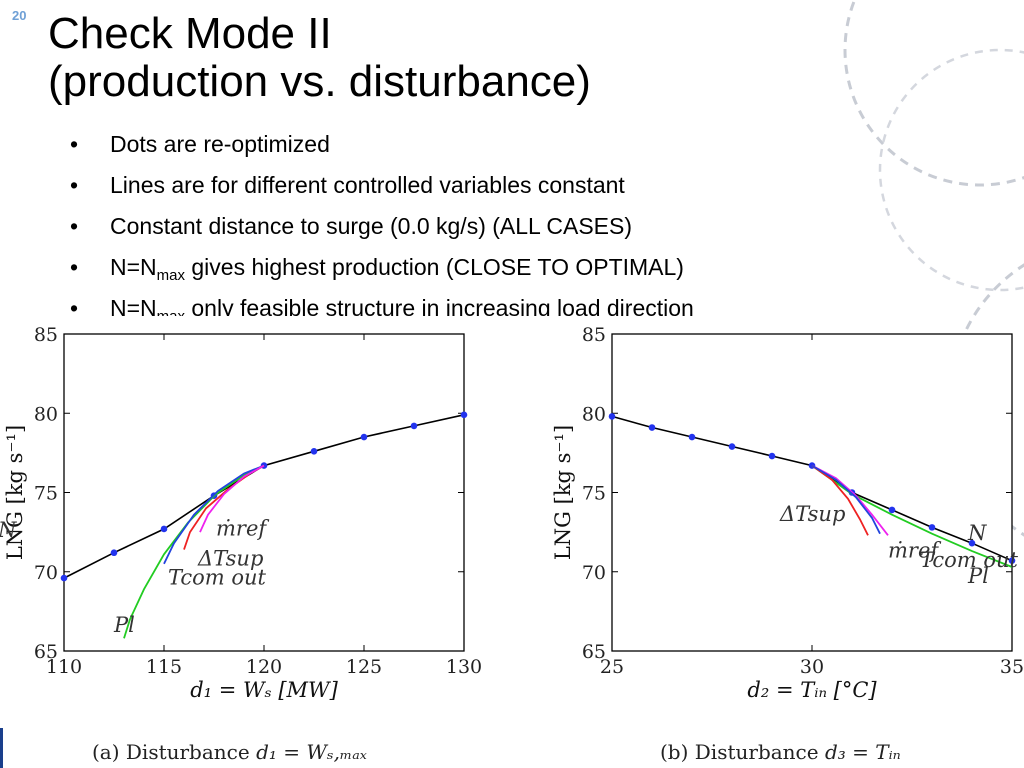  I want to click on slide-number: 20, so click(19, 15).